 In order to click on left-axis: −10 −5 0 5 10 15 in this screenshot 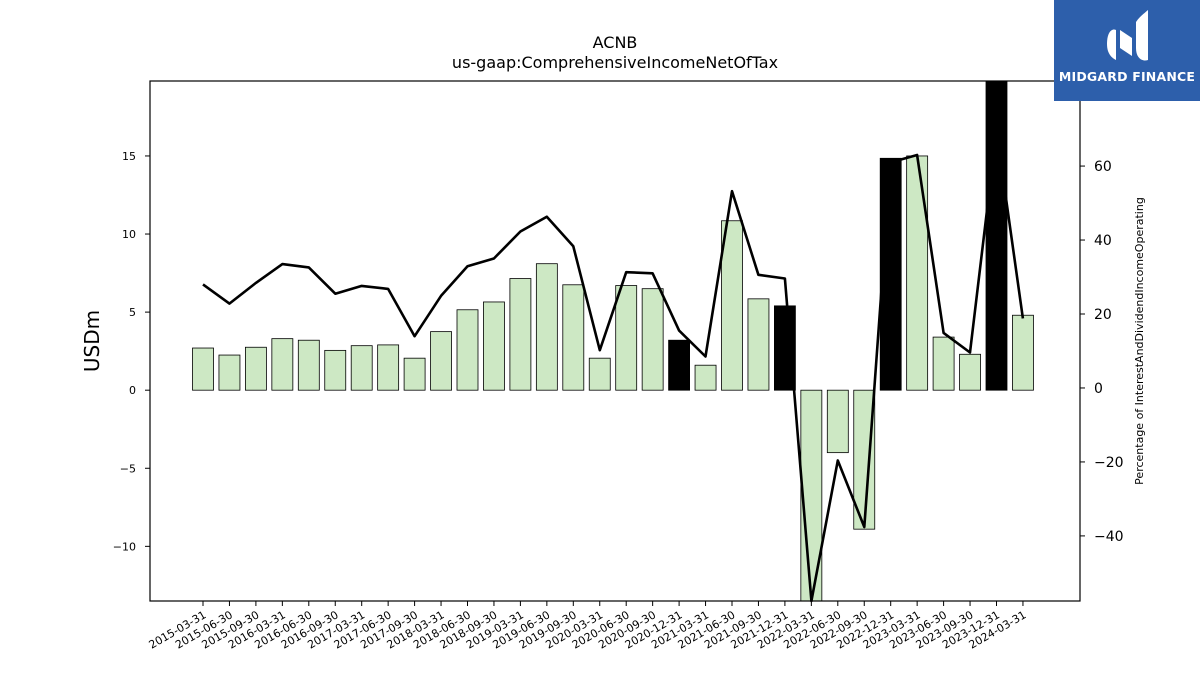, I will do `click(131, 351)`.